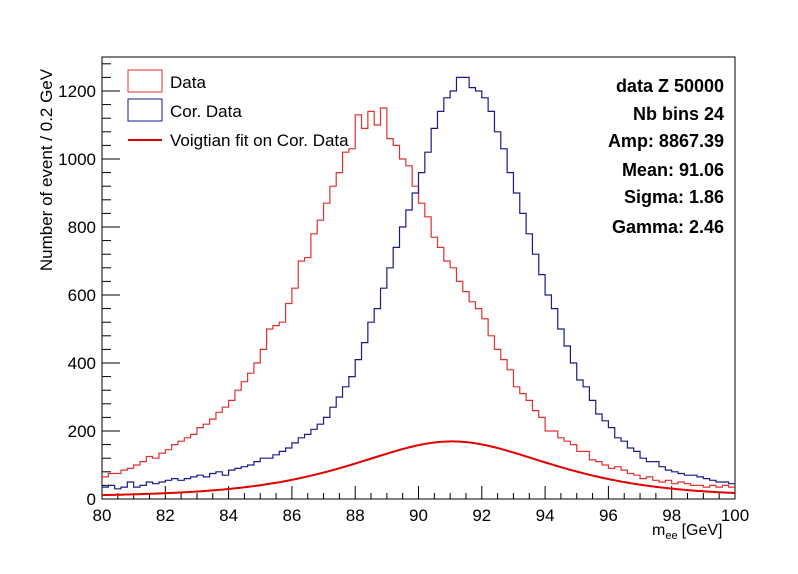 The image size is (798, 574). I want to click on x-tick-label: 82, so click(165, 515).